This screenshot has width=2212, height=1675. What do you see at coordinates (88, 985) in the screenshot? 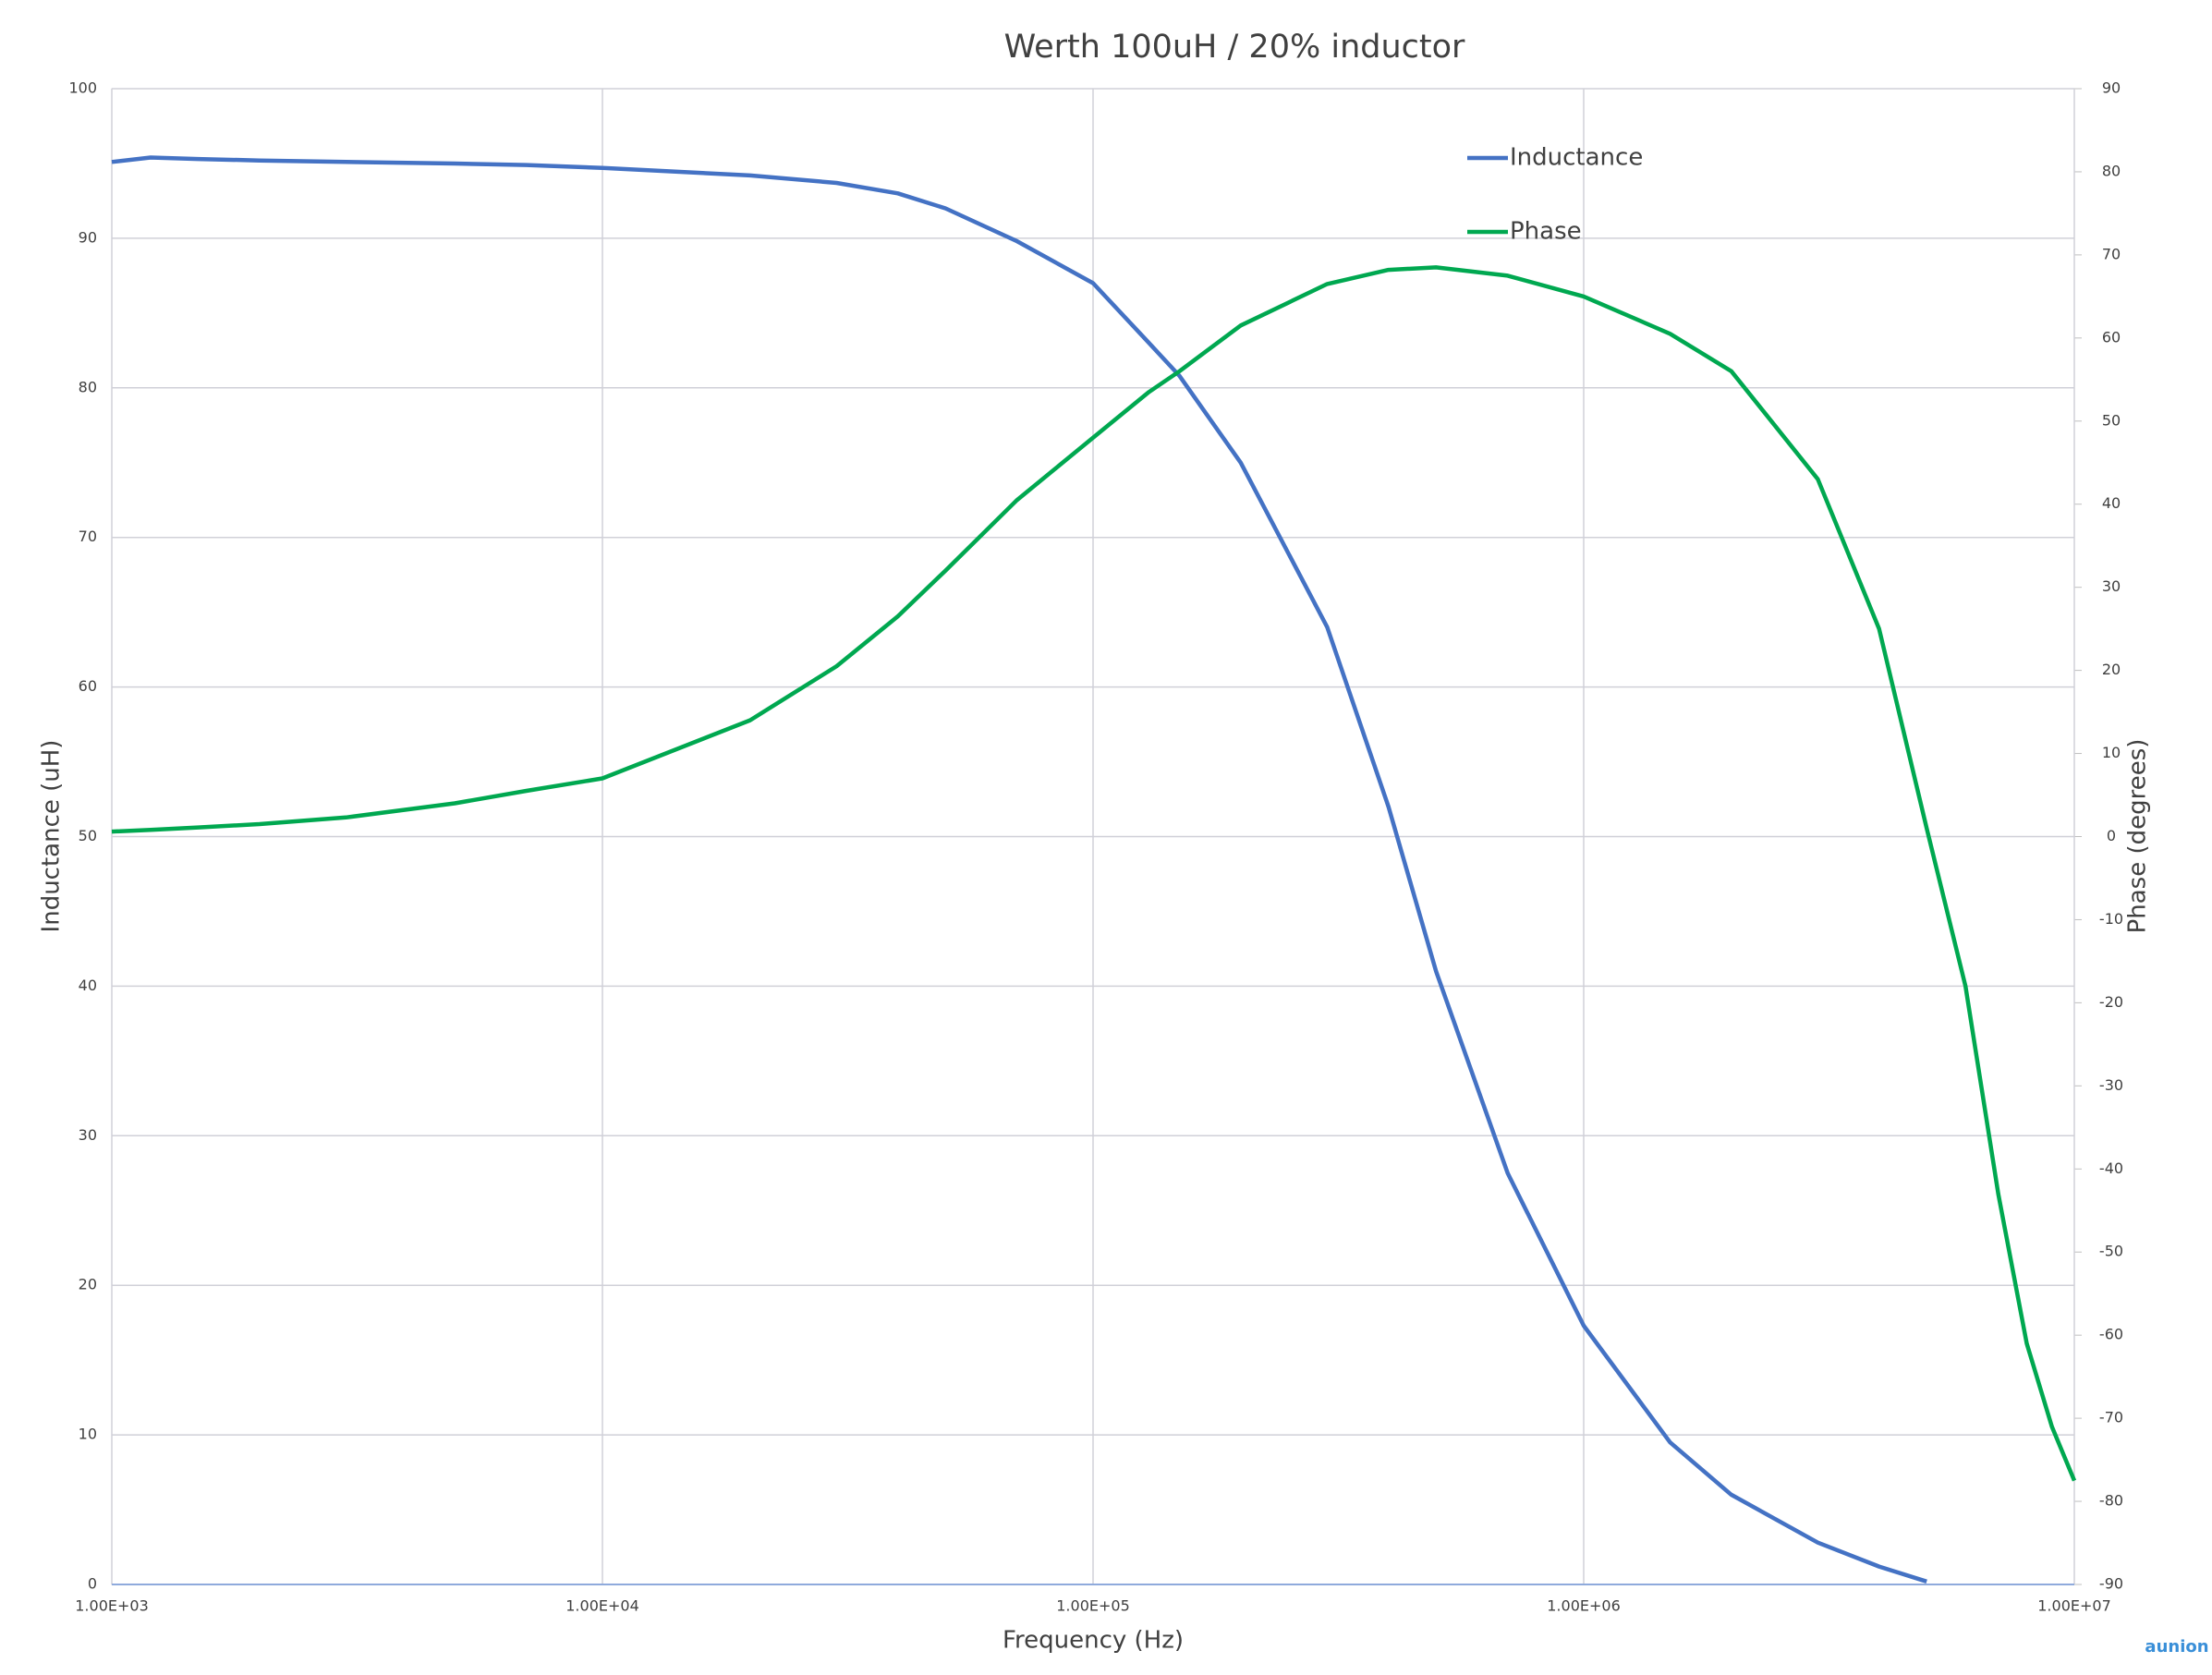
I see `y-tick-label: 40` at bounding box center [88, 985].